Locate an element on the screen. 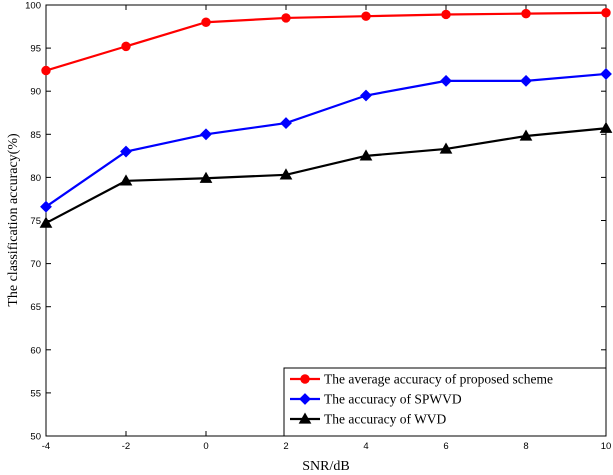 The height and width of the screenshot is (475, 613). y-tick-label: 85 is located at coordinates (35, 135).